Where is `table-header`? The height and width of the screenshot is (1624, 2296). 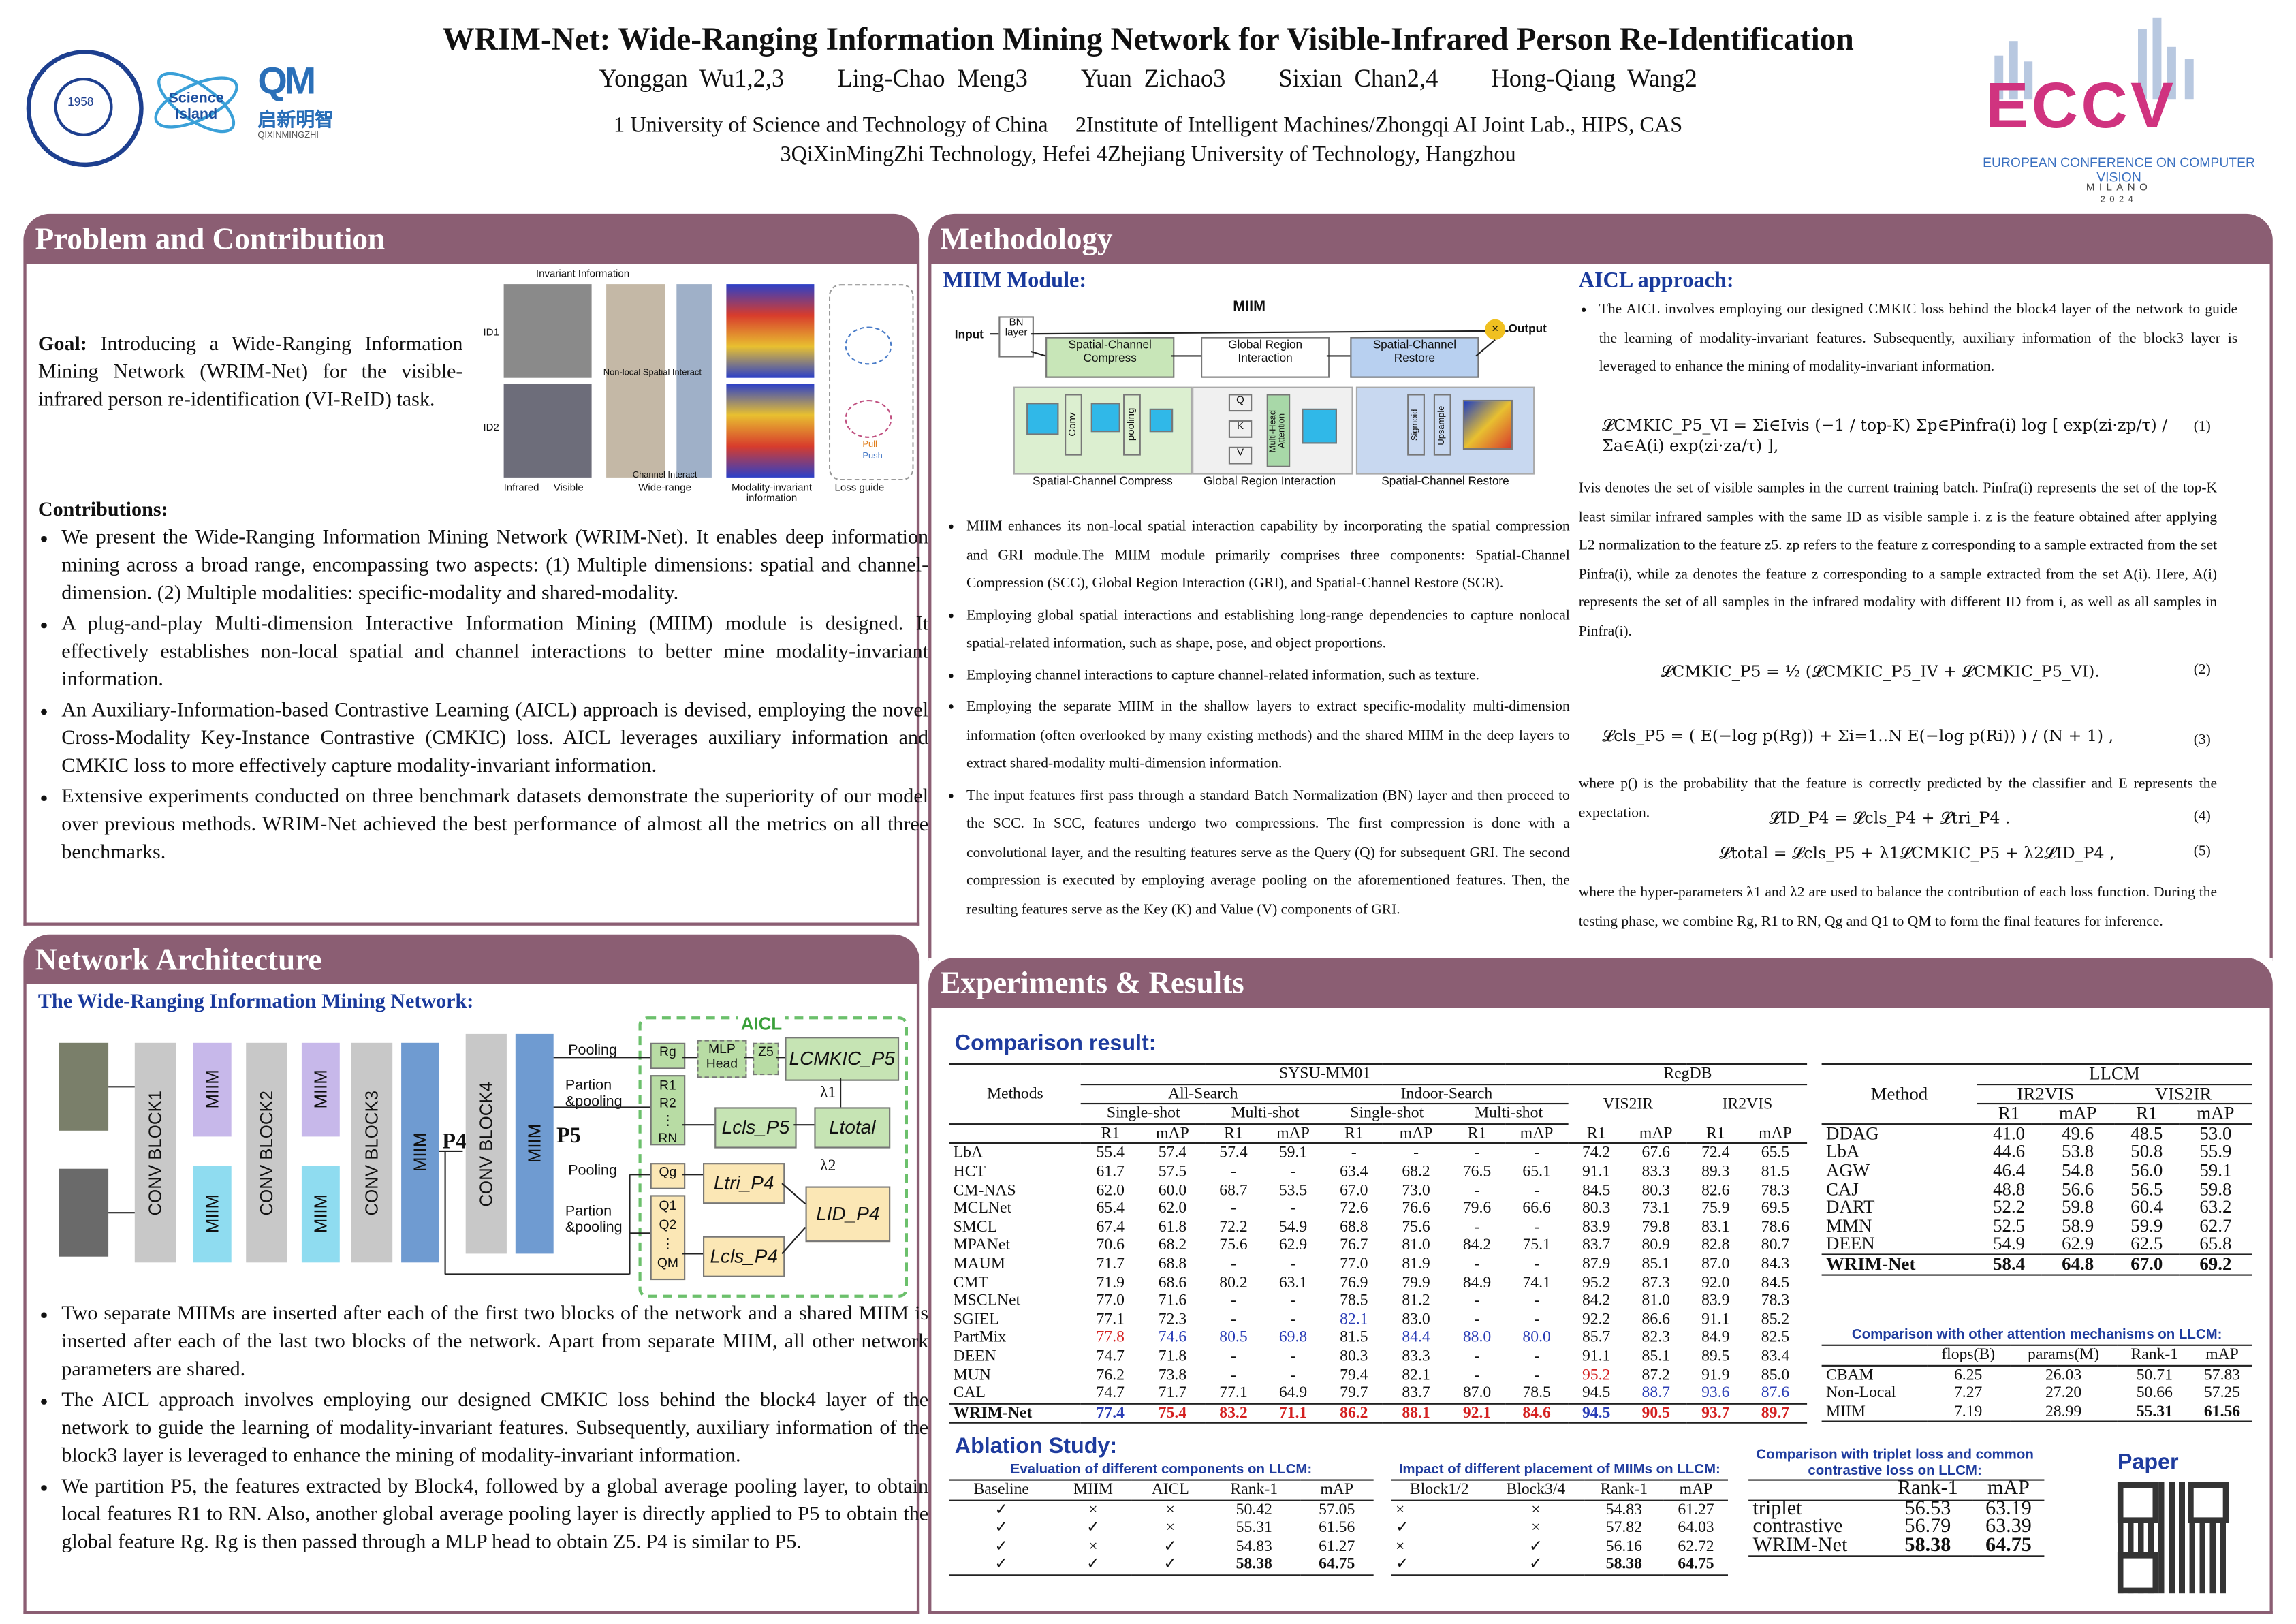
table-header is located at coordinates (1816, 1490).